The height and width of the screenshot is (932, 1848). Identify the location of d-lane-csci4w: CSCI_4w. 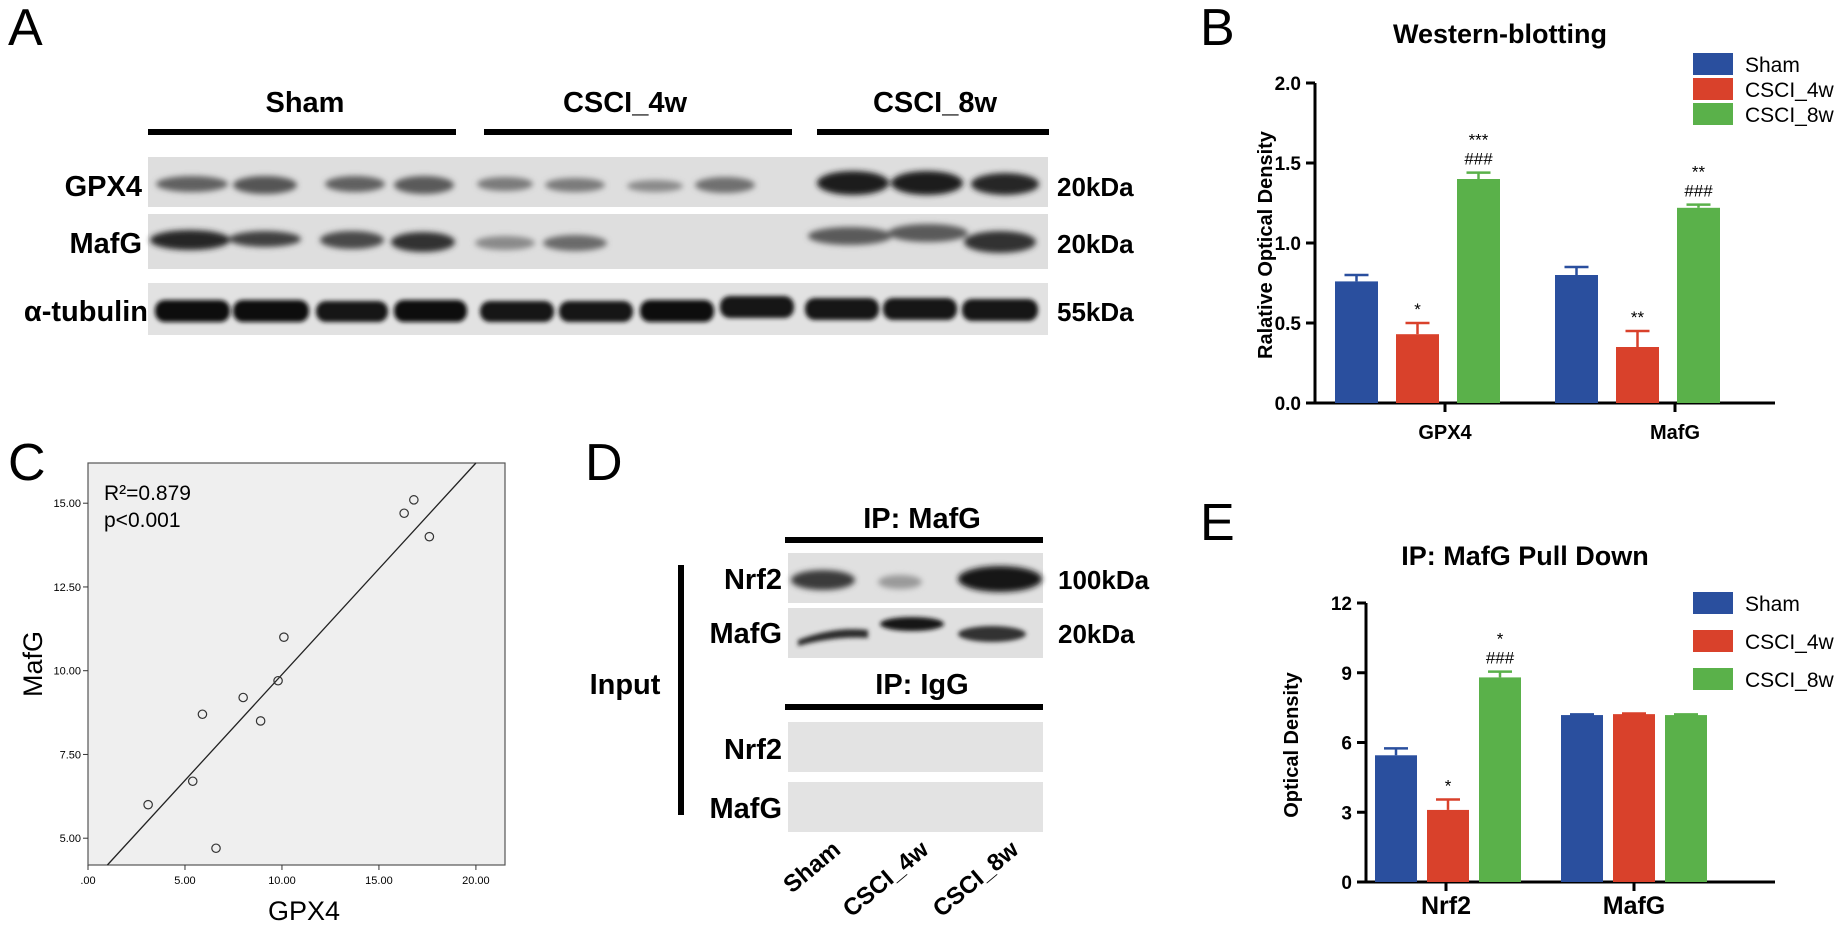
(886, 879).